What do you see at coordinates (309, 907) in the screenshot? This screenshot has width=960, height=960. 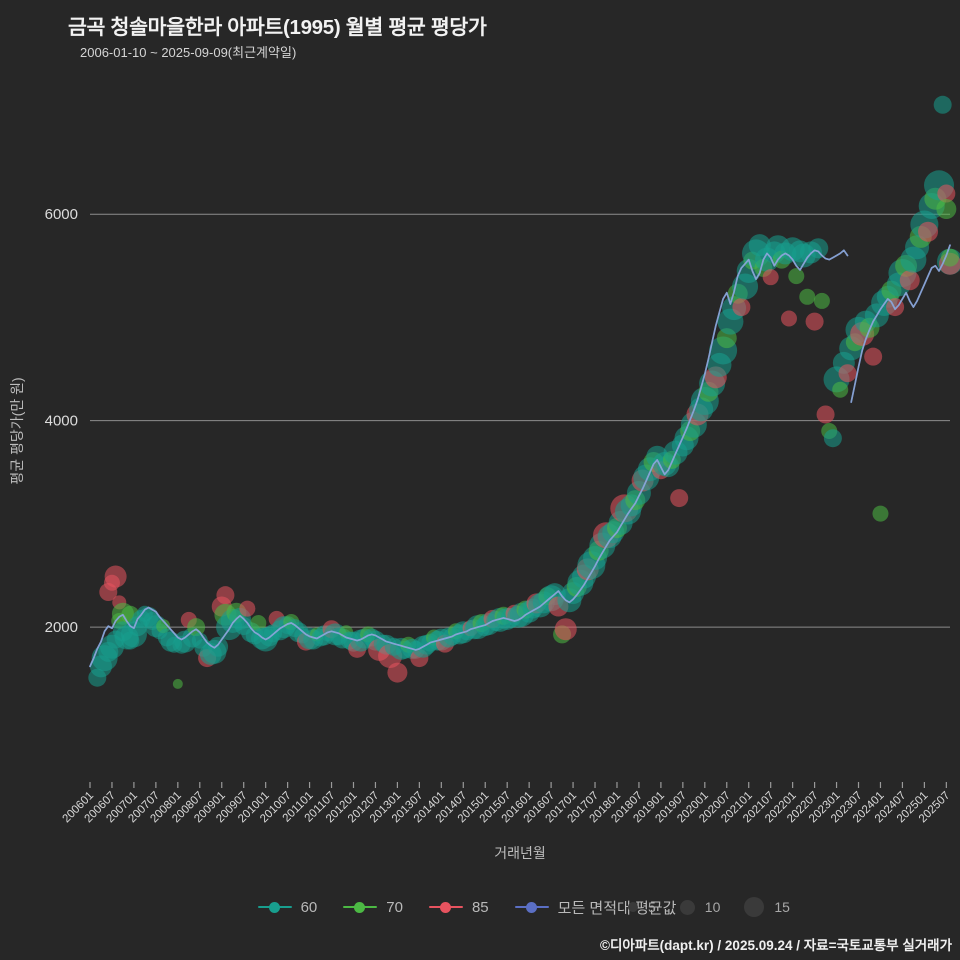 I see `legend-label: 60` at bounding box center [309, 907].